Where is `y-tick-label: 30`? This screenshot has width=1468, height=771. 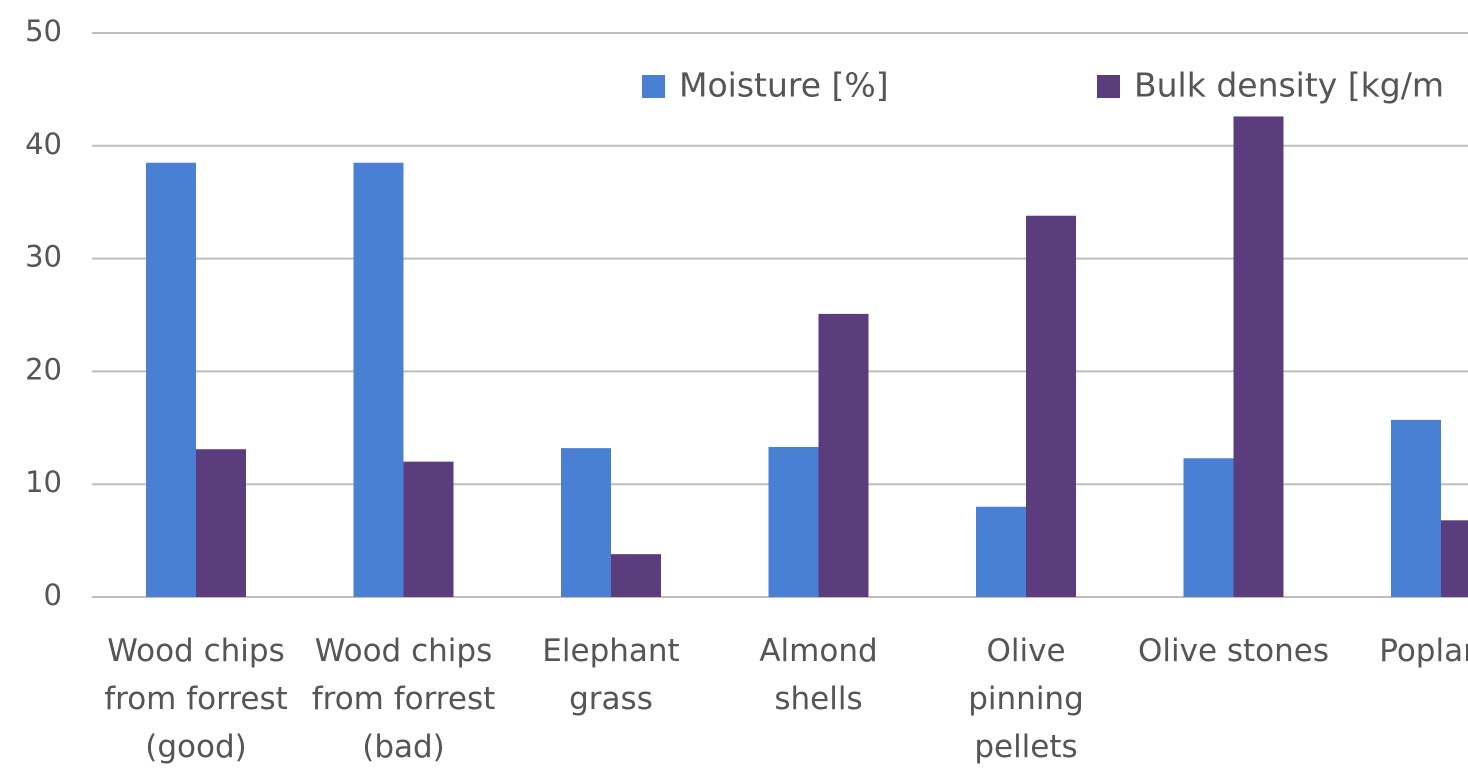
y-tick-label: 30 is located at coordinates (43, 257).